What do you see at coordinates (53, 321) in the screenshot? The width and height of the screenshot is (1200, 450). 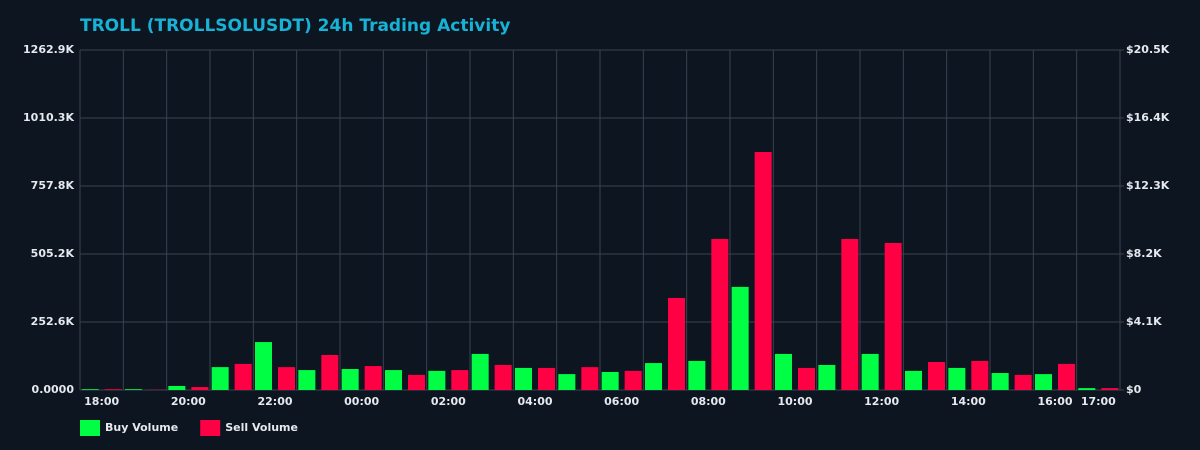 I see `y-tick-label: 252.6K` at bounding box center [53, 321].